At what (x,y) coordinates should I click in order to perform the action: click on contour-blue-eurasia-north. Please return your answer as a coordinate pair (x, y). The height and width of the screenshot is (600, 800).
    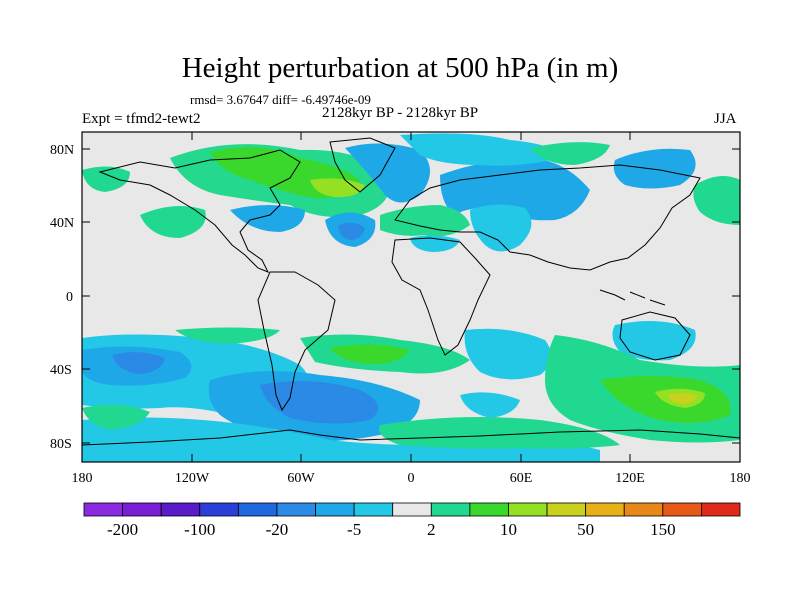
    Looking at the image, I should click on (515, 189).